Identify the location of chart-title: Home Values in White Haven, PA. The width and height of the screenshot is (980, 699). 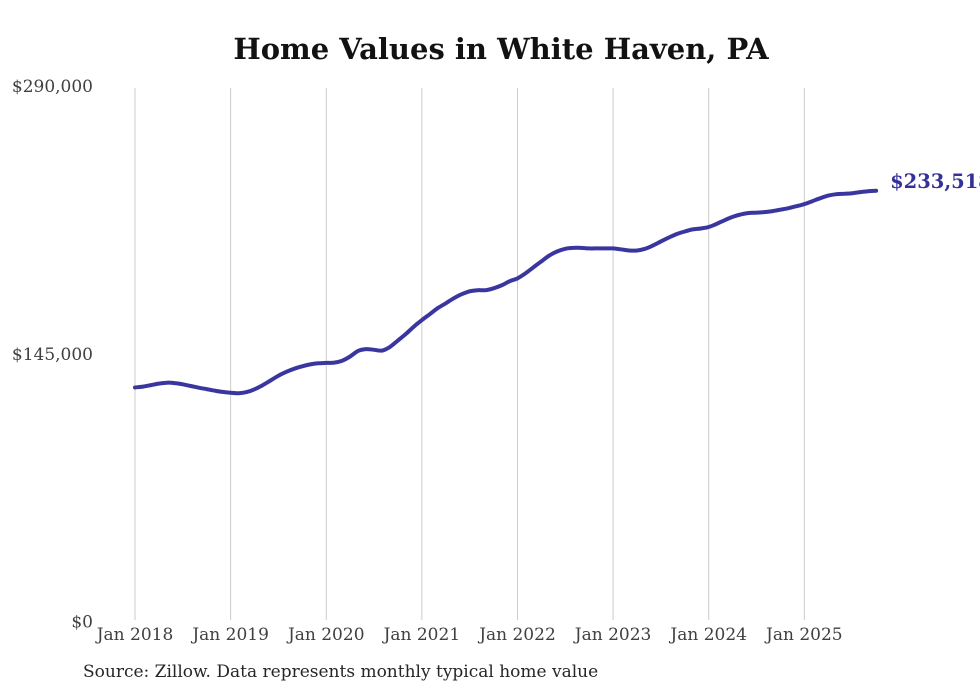
(501, 49).